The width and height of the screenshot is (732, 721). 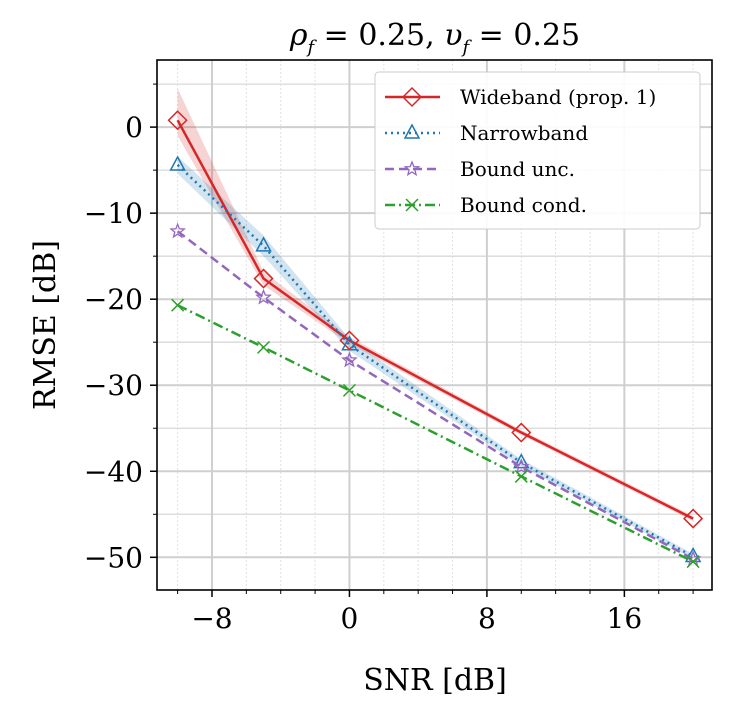 I want to click on legend-box, so click(x=537, y=150).